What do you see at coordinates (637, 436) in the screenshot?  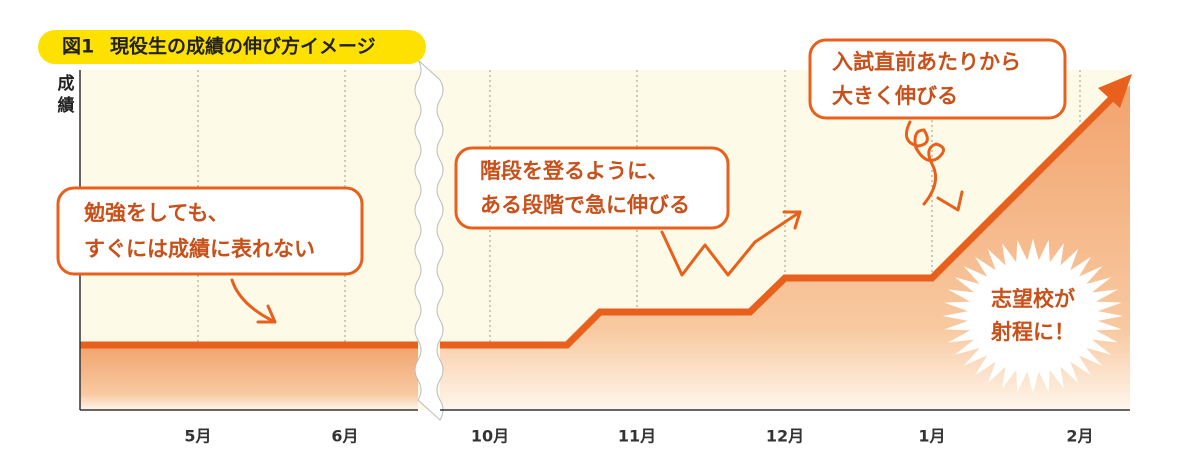 I see `x-label: 11月` at bounding box center [637, 436].